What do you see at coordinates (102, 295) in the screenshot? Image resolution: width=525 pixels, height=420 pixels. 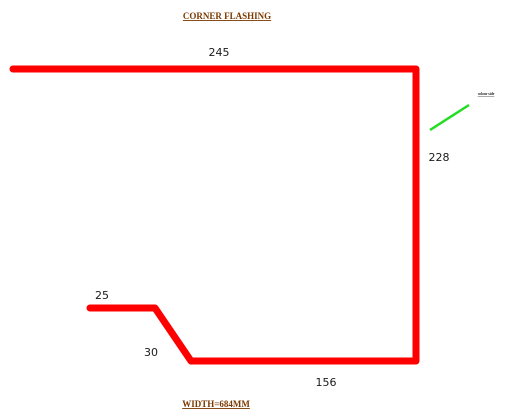 I see `dimension-lip: 25` at bounding box center [102, 295].